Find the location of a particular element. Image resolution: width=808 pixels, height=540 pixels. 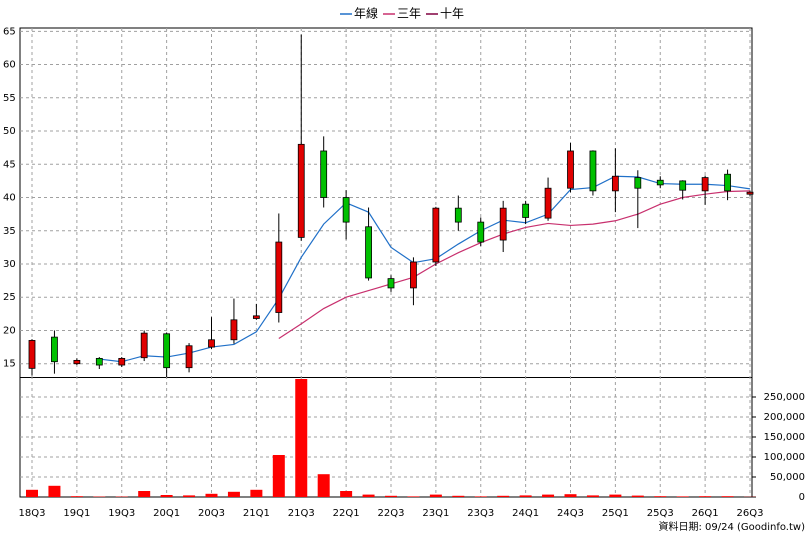

footnote: 資料日期: 09/24 (Goodinfo.tw) is located at coordinates (731, 526).